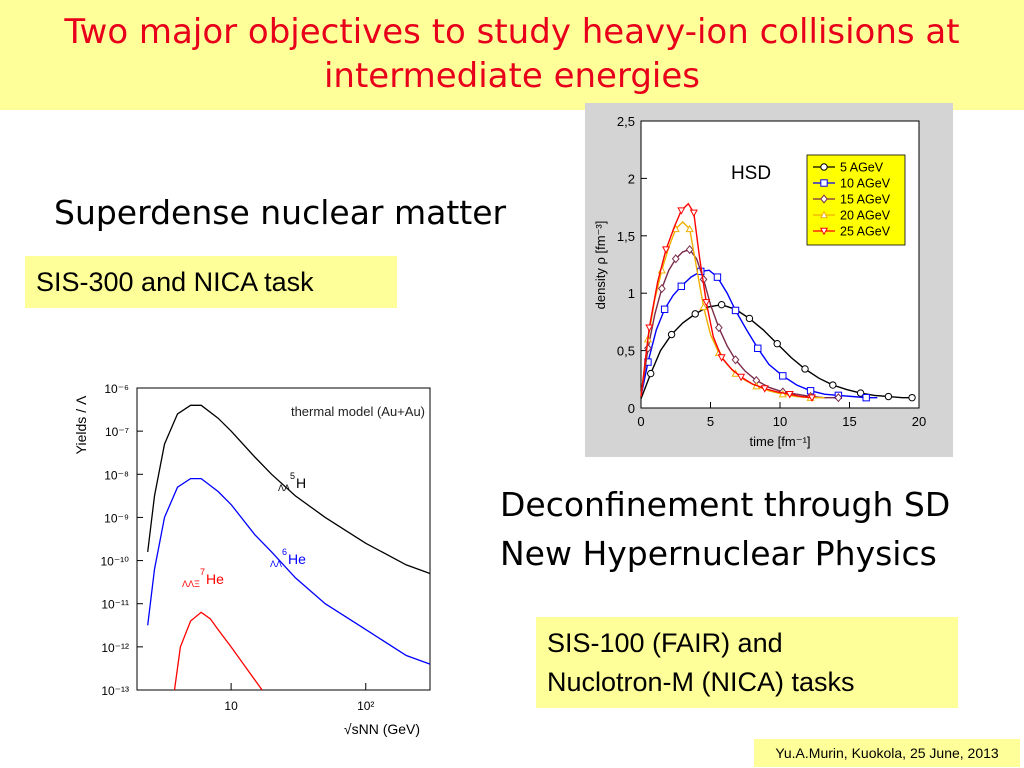  Describe the element at coordinates (115, 648) in the screenshot. I see `yields-y-tick-label: 10⁻¹²` at that location.